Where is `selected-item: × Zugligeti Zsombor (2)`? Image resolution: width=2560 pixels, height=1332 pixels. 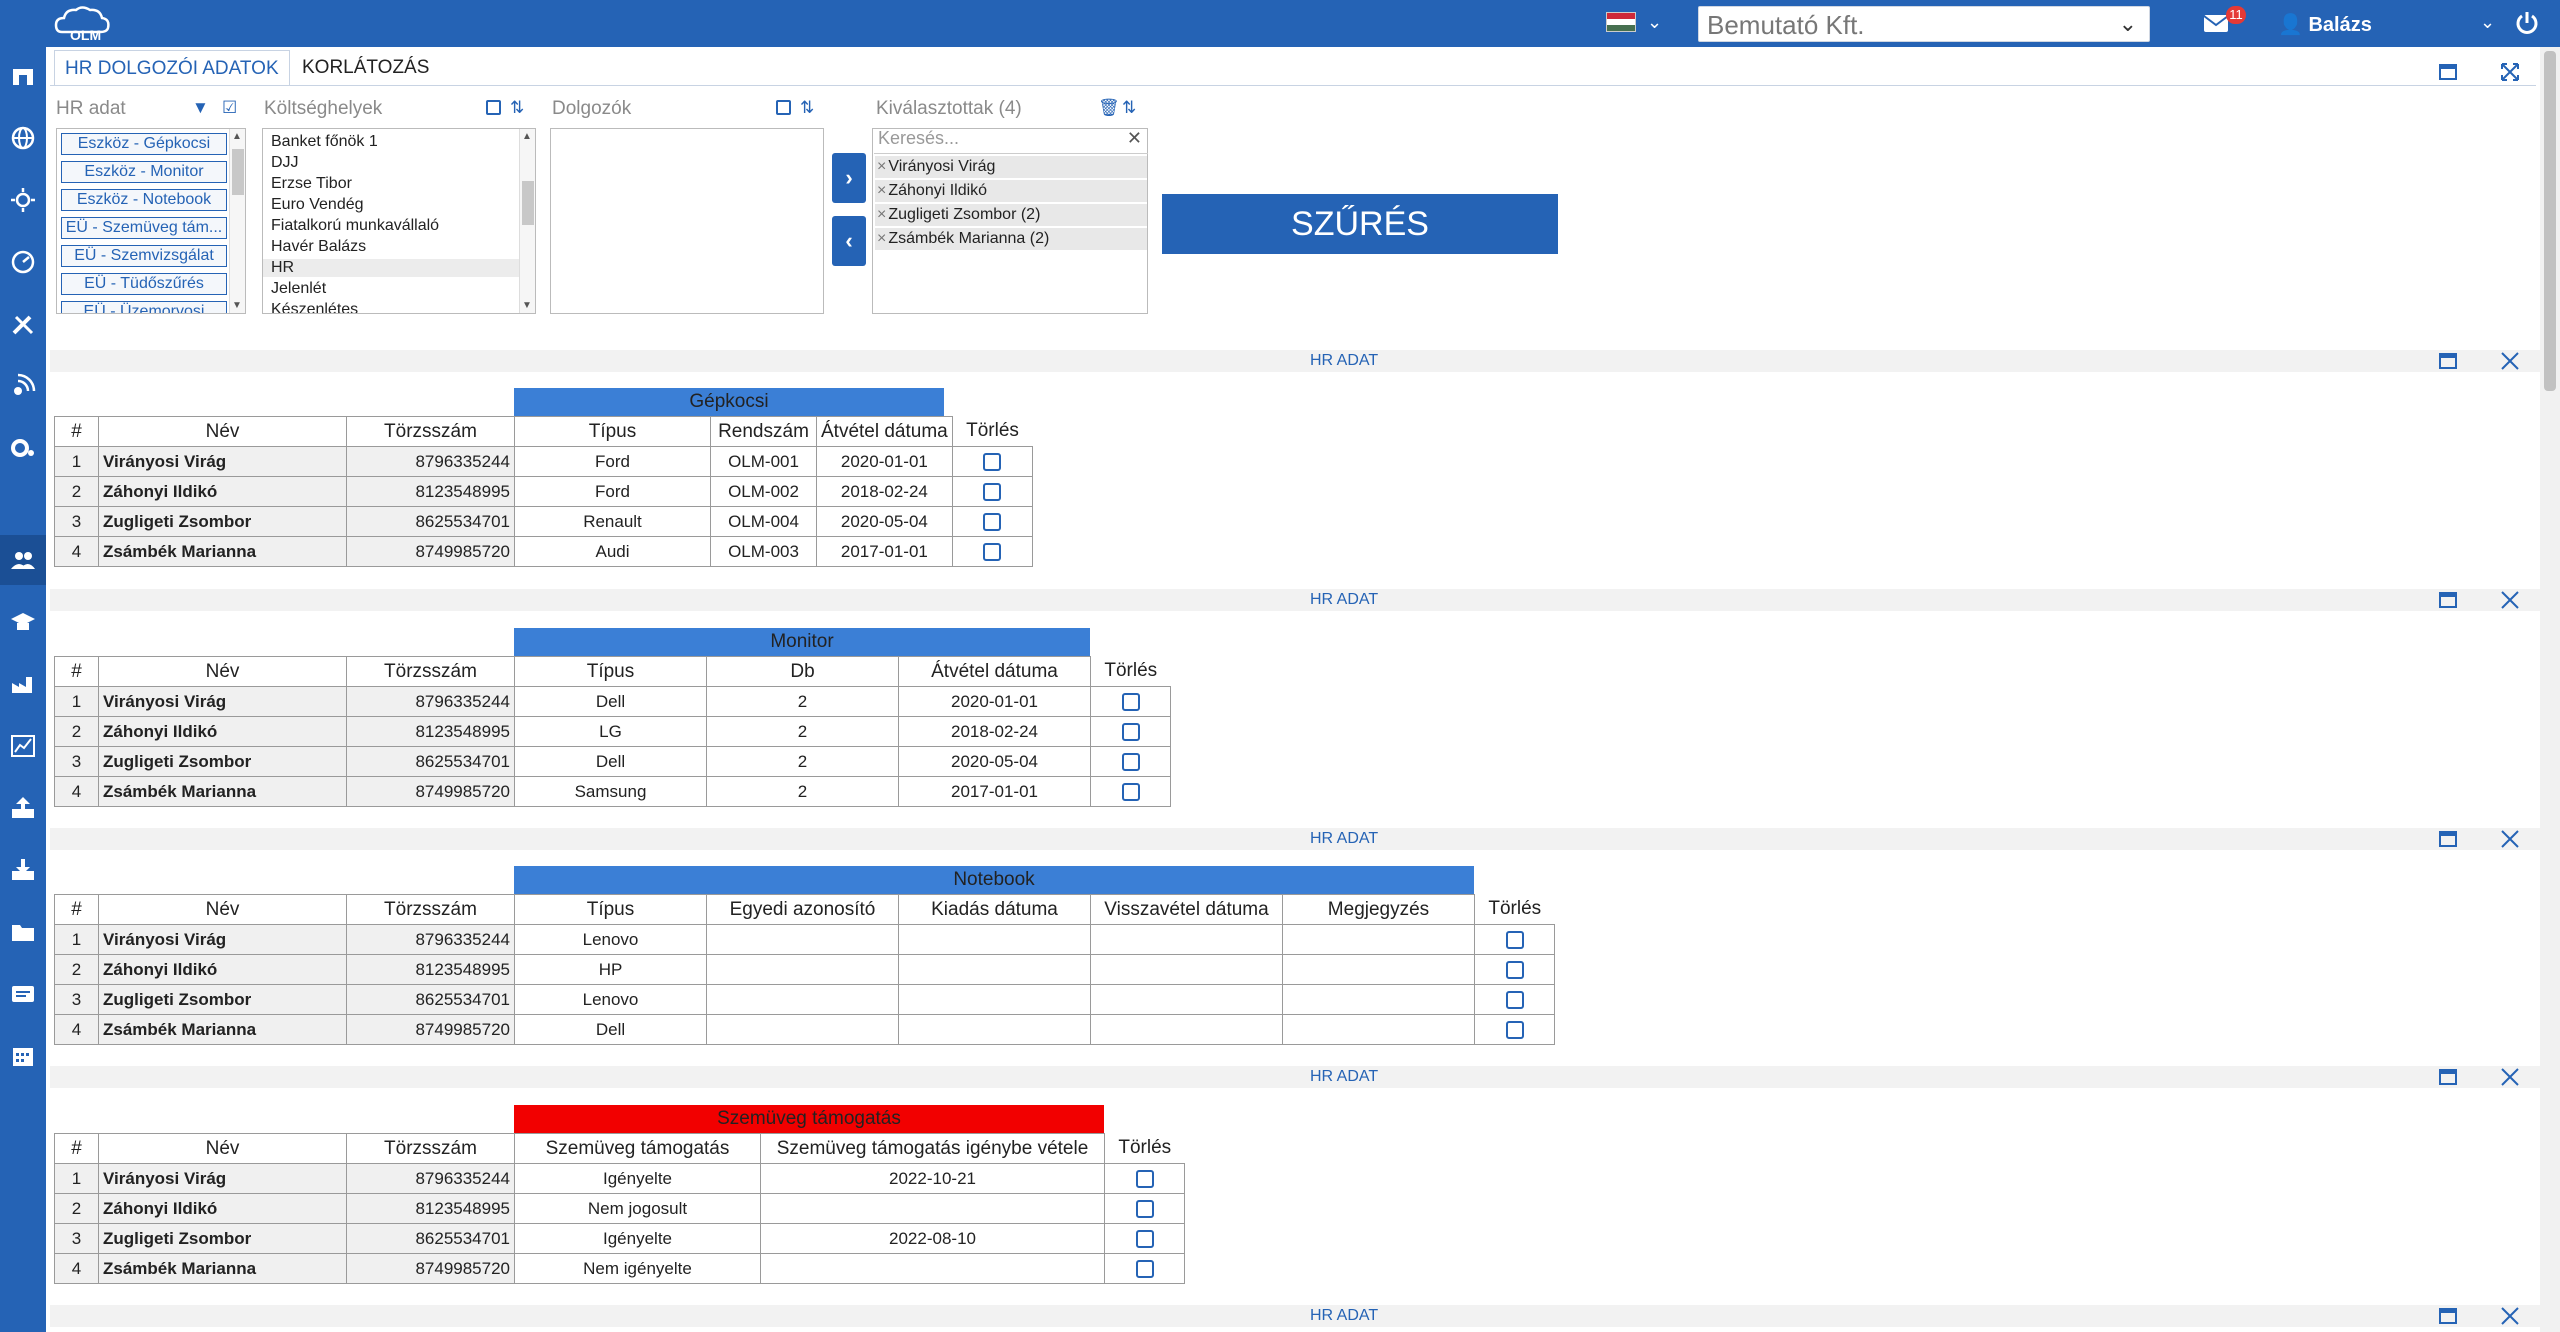
selected-item: × Zugligeti Zsombor (2) is located at coordinates (1011, 215).